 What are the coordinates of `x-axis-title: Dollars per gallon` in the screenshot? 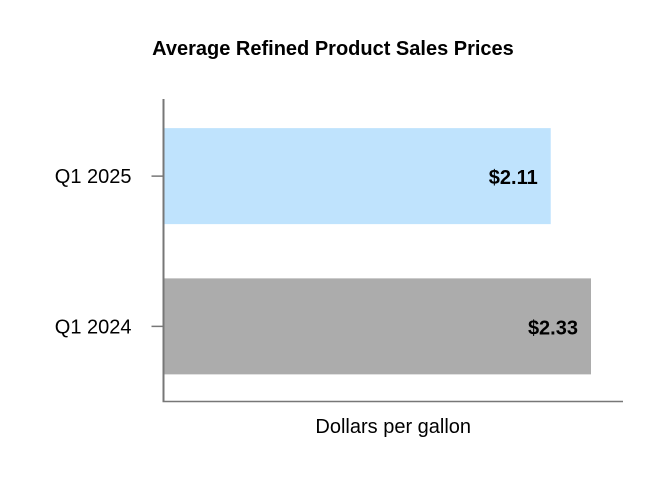 It's located at (393, 427).